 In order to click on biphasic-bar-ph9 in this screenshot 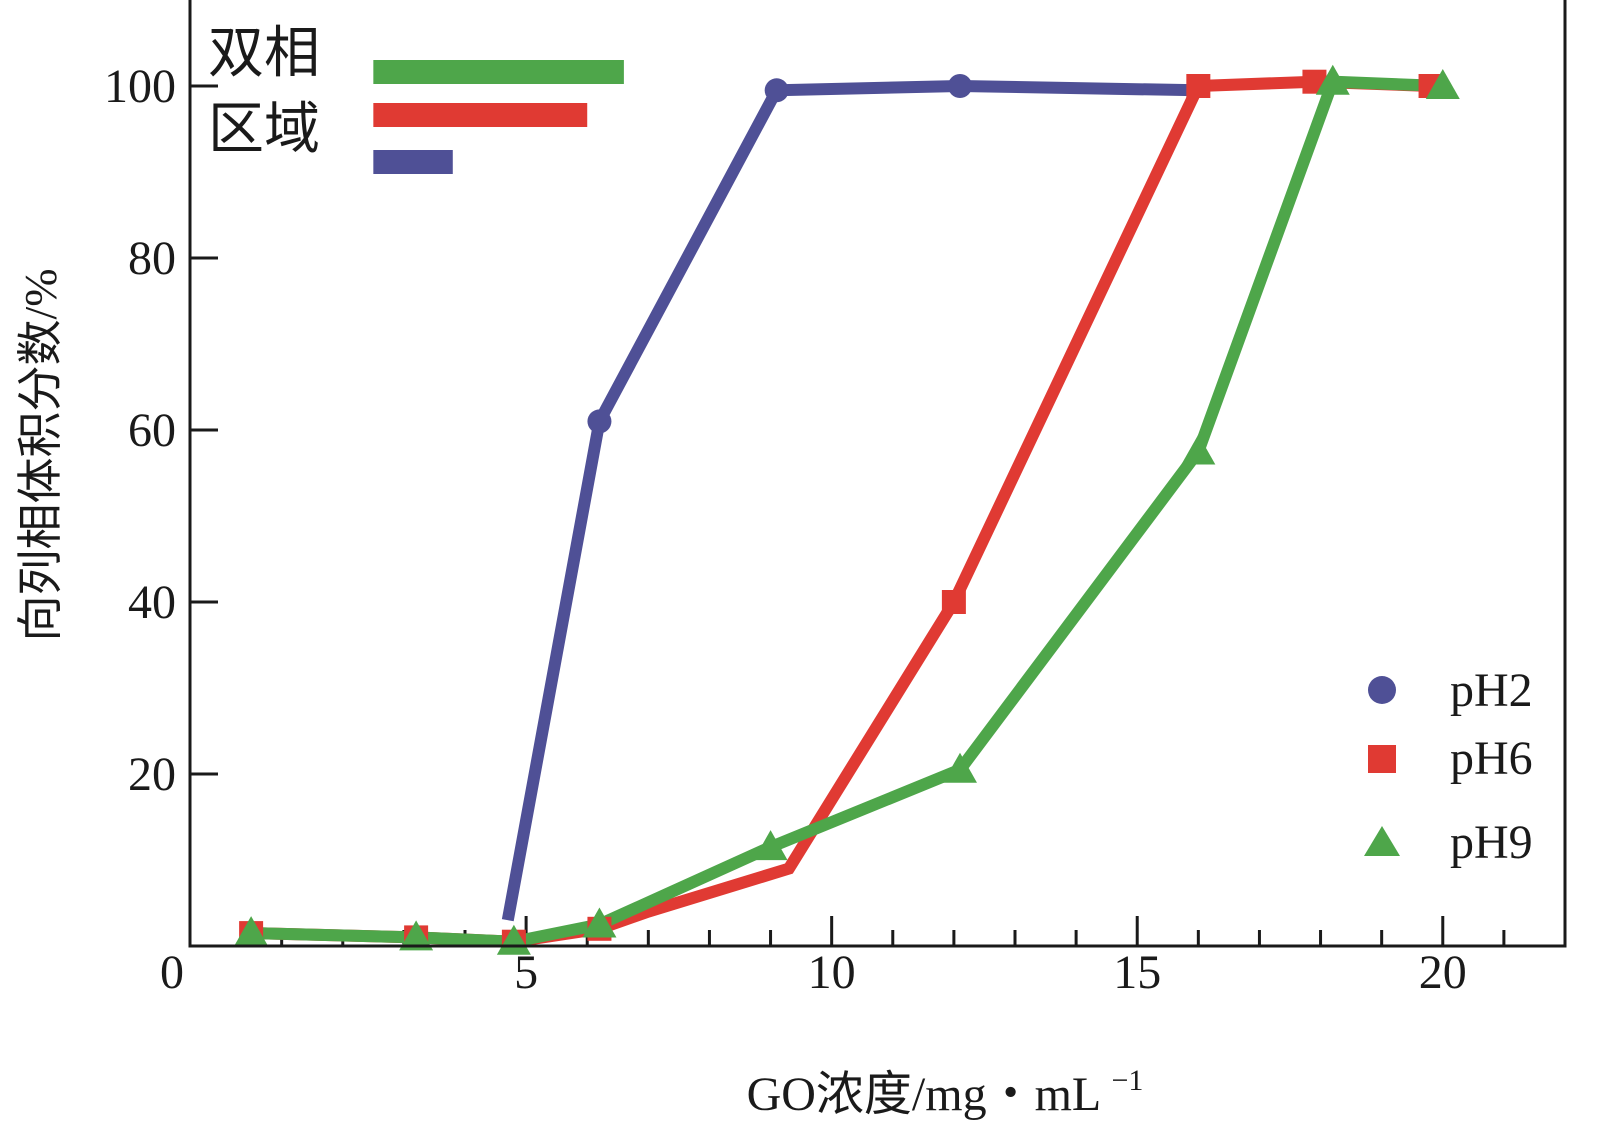, I will do `click(498, 72)`.